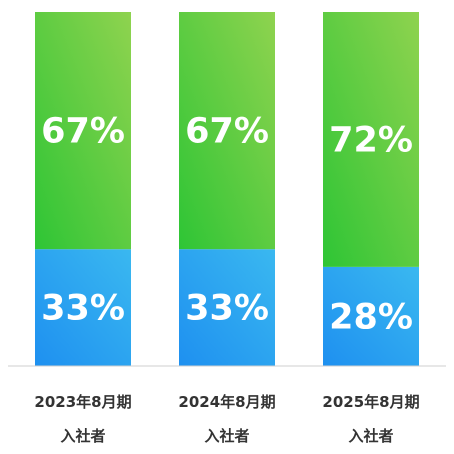 Image resolution: width=454 pixels, height=454 pixels. I want to click on category-label-2-line-1: 2024年8月期, so click(226, 402).